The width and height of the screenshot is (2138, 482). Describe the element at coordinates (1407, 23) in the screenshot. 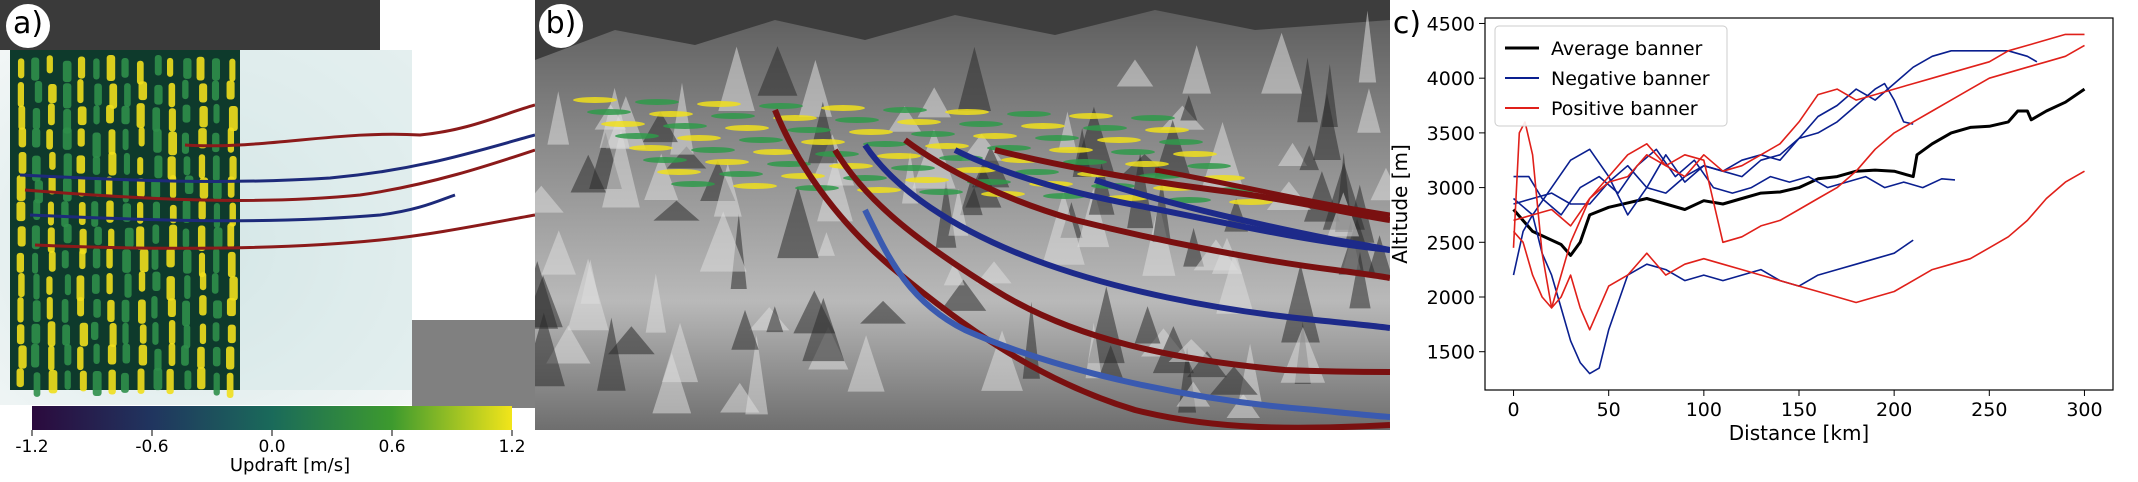

I see `panel-c-letter: c)` at that location.